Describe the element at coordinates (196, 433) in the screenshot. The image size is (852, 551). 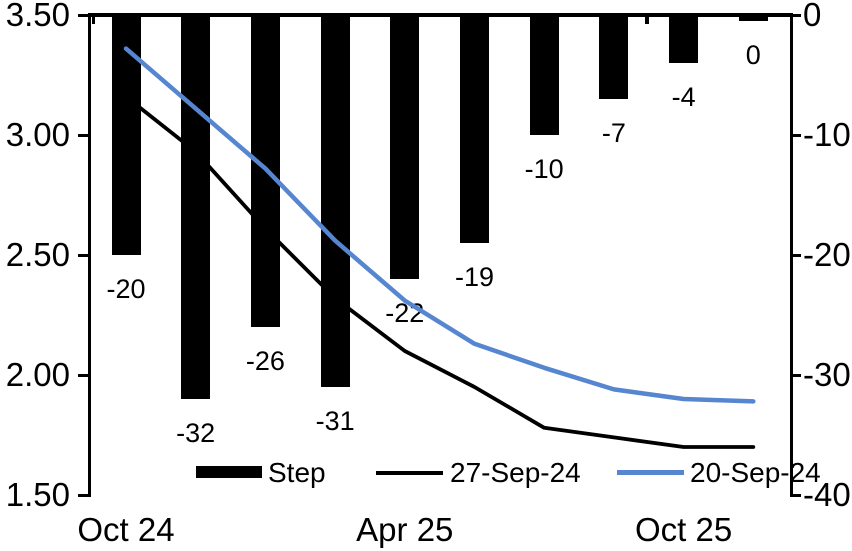
I see `bar-data-label: -32` at that location.